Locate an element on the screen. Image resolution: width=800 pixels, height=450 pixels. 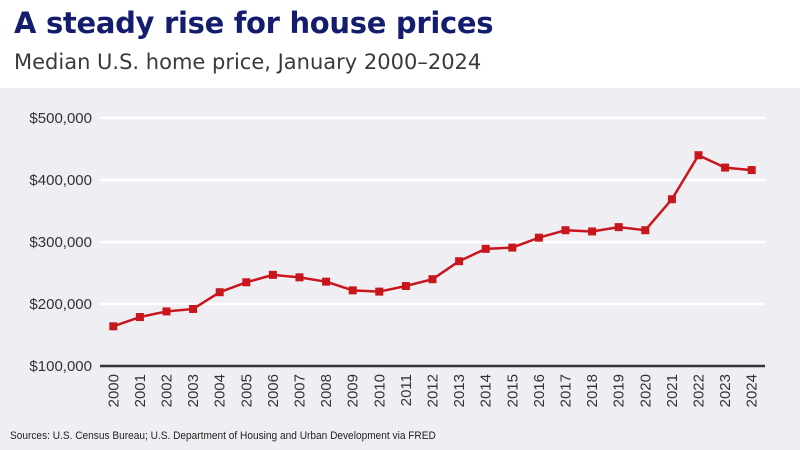
x-tick-label: 2002 is located at coordinates (167, 390).